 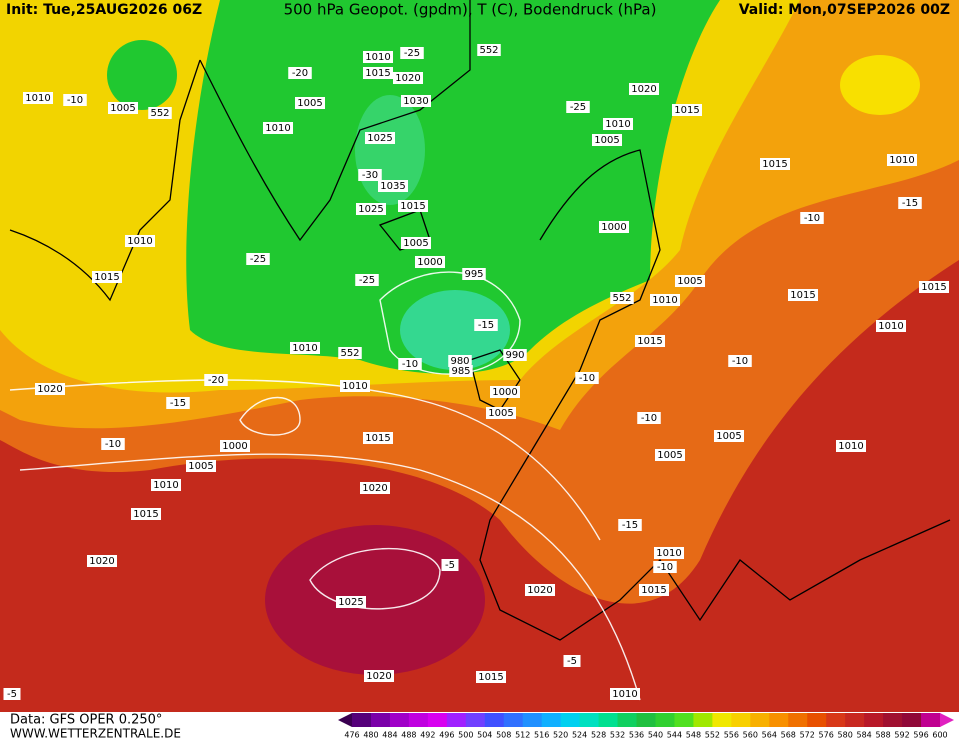 I want to click on isobar-label: 552, so click(x=159, y=113).